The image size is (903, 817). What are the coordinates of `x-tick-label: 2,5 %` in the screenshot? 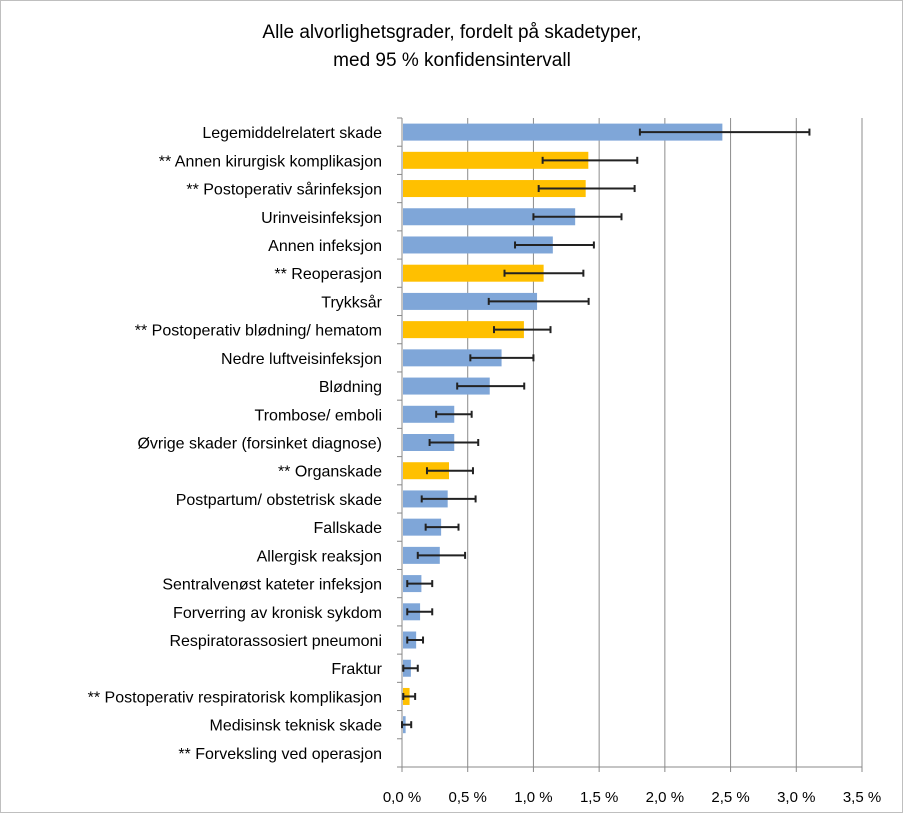 It's located at (730, 797).